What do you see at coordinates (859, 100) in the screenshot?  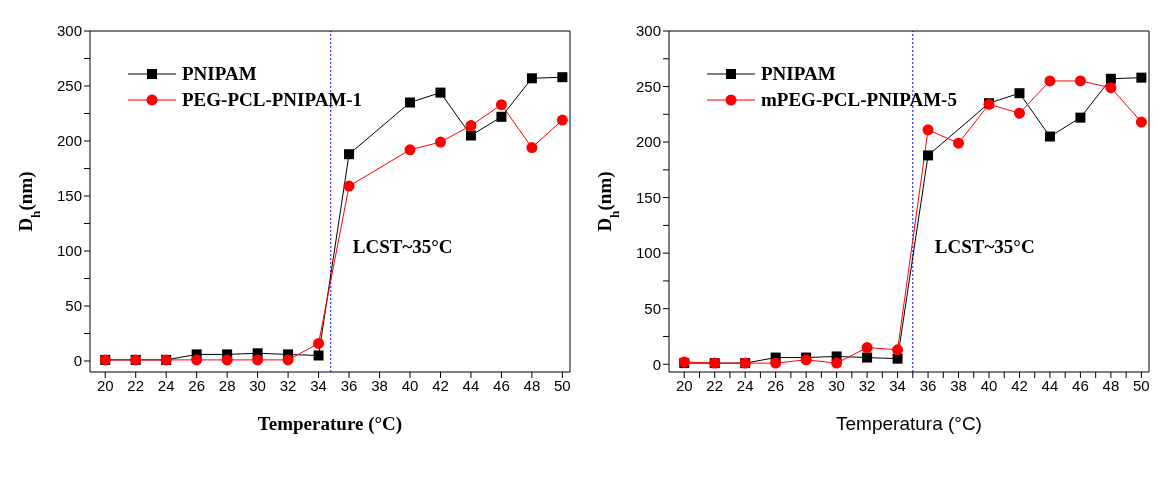 I see `legend-label: mPEG-PCL-PNIPAM-5` at bounding box center [859, 100].